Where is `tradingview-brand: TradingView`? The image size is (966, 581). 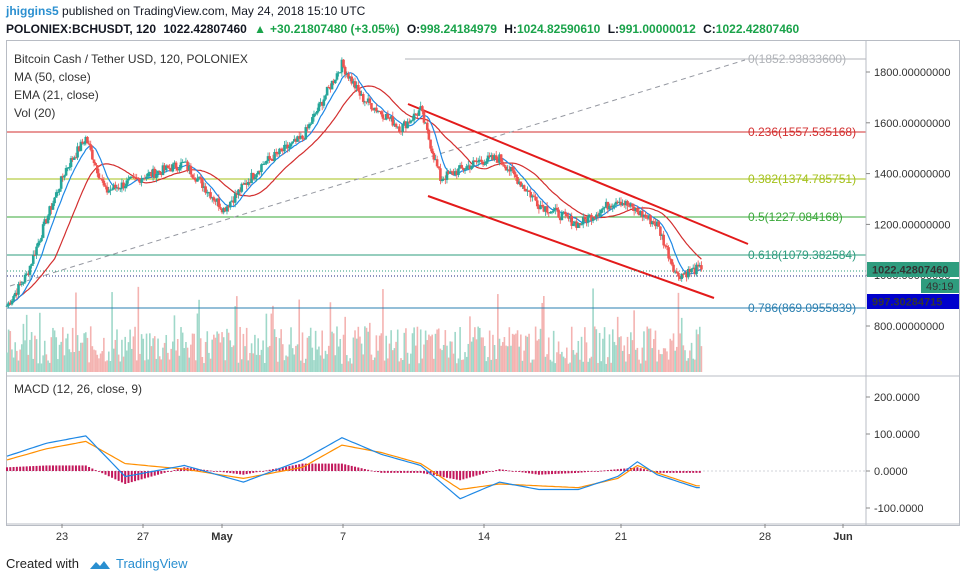 tradingview-brand: TradingView is located at coordinates (152, 563).